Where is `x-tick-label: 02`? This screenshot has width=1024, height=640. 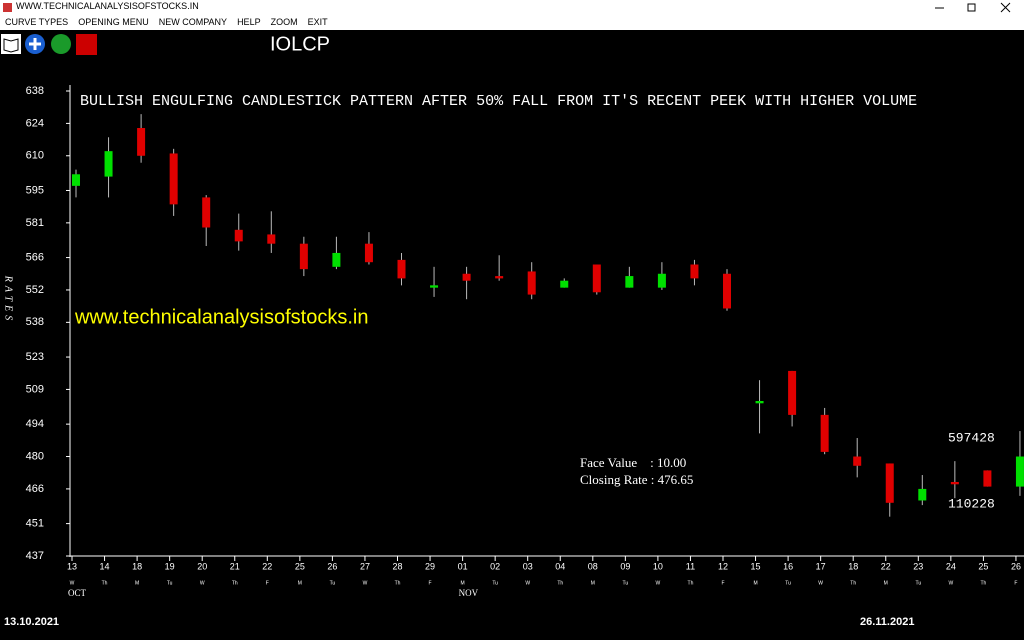 x-tick-label: 02 is located at coordinates (495, 566).